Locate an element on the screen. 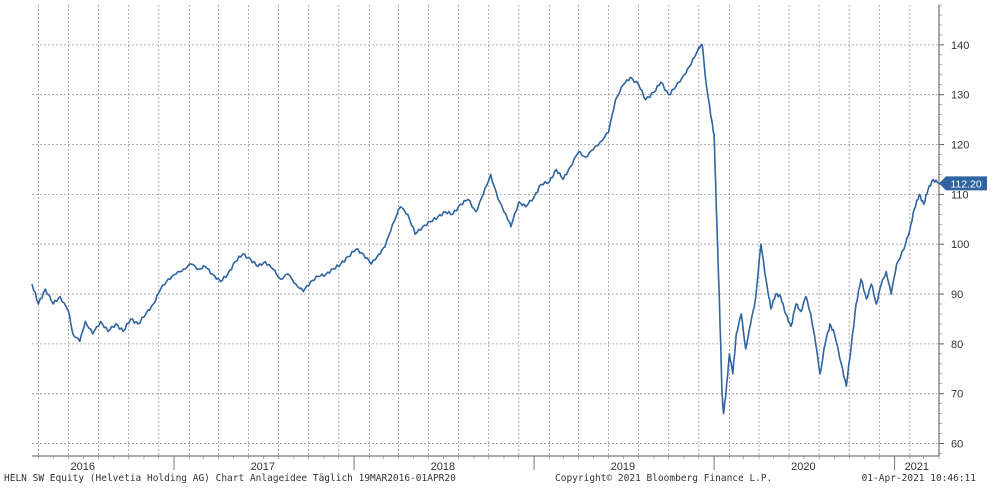  y-tick-label: 100 is located at coordinates (960, 245).